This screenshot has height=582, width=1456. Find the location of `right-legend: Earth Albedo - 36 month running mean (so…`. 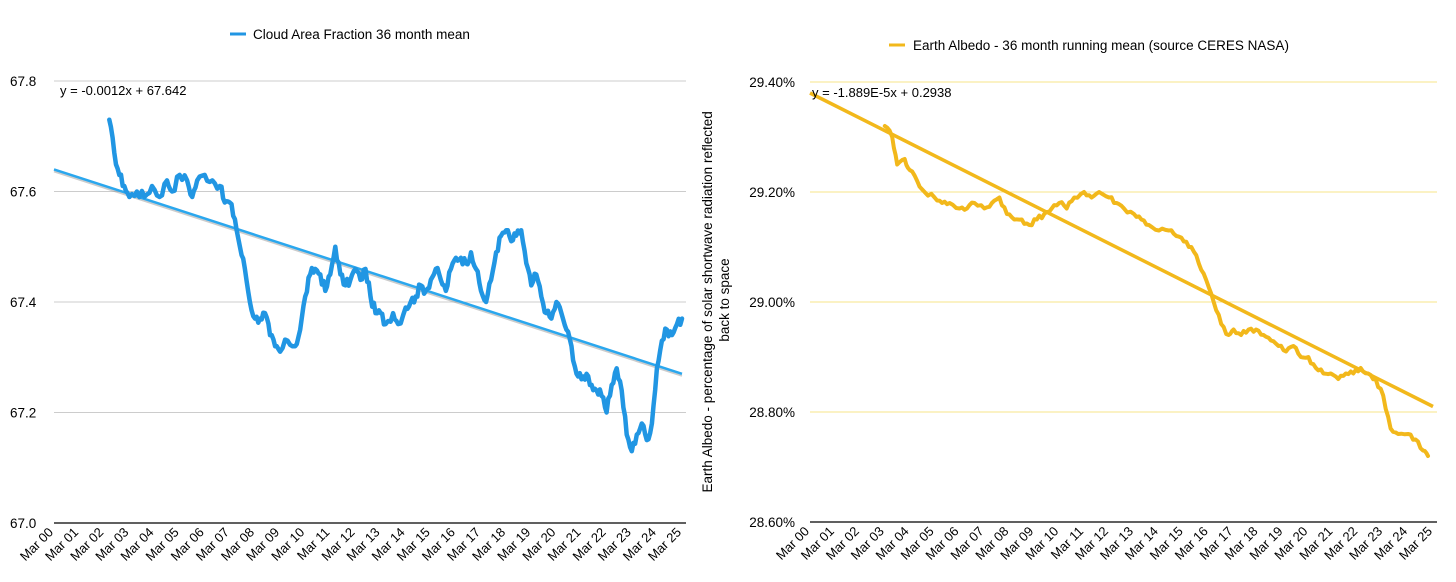

right-legend: Earth Albedo - 36 month running mean (so… is located at coordinates (1089, 45).